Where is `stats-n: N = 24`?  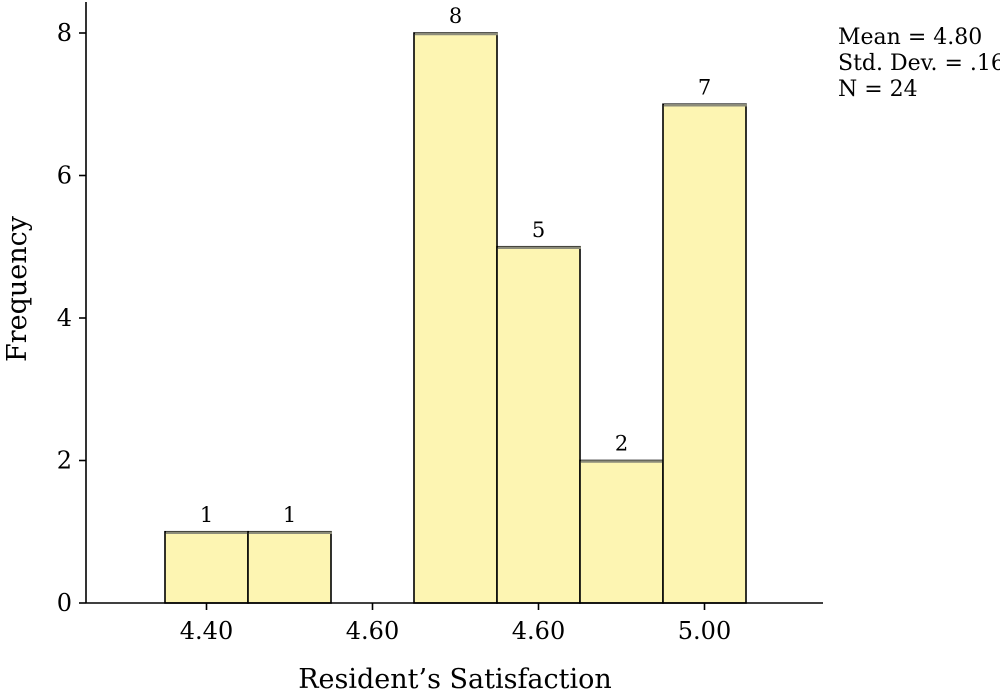
stats-n: N = 24 is located at coordinates (878, 89).